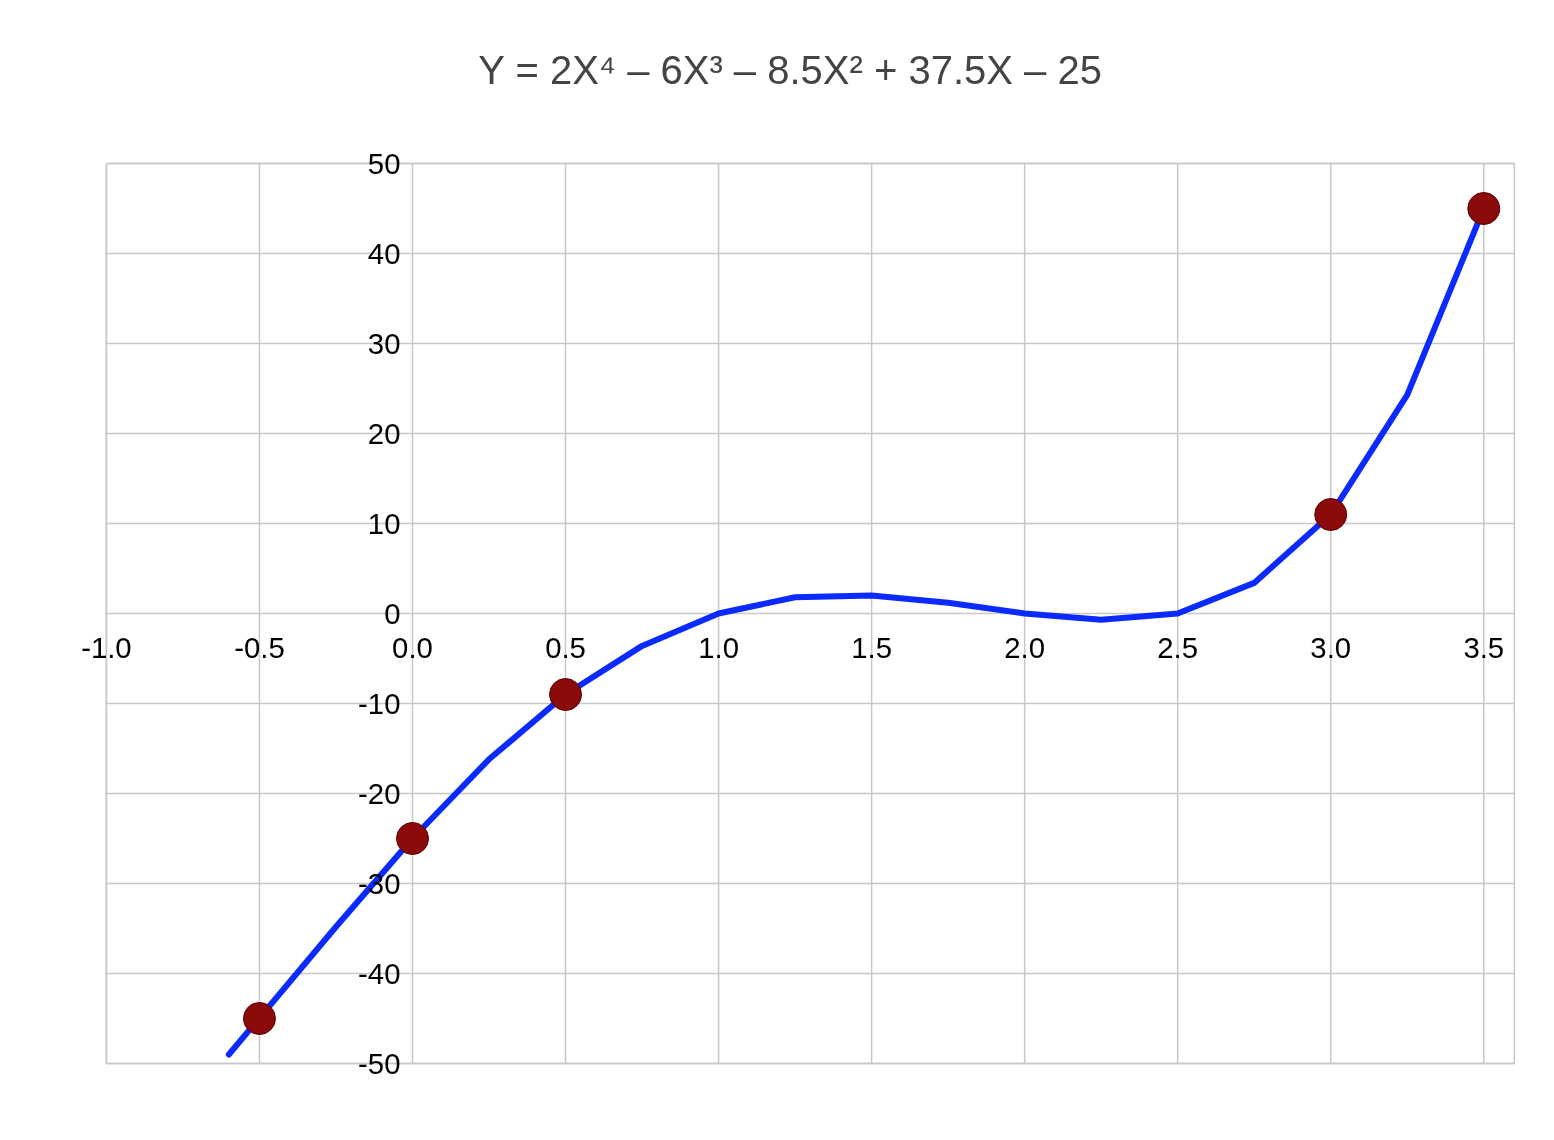 The height and width of the screenshot is (1140, 1554). What do you see at coordinates (790, 69) in the screenshot?
I see `chart-title: Y = 2X⁴ – 6X³ – 8.5X² + 37.5X – 25` at bounding box center [790, 69].